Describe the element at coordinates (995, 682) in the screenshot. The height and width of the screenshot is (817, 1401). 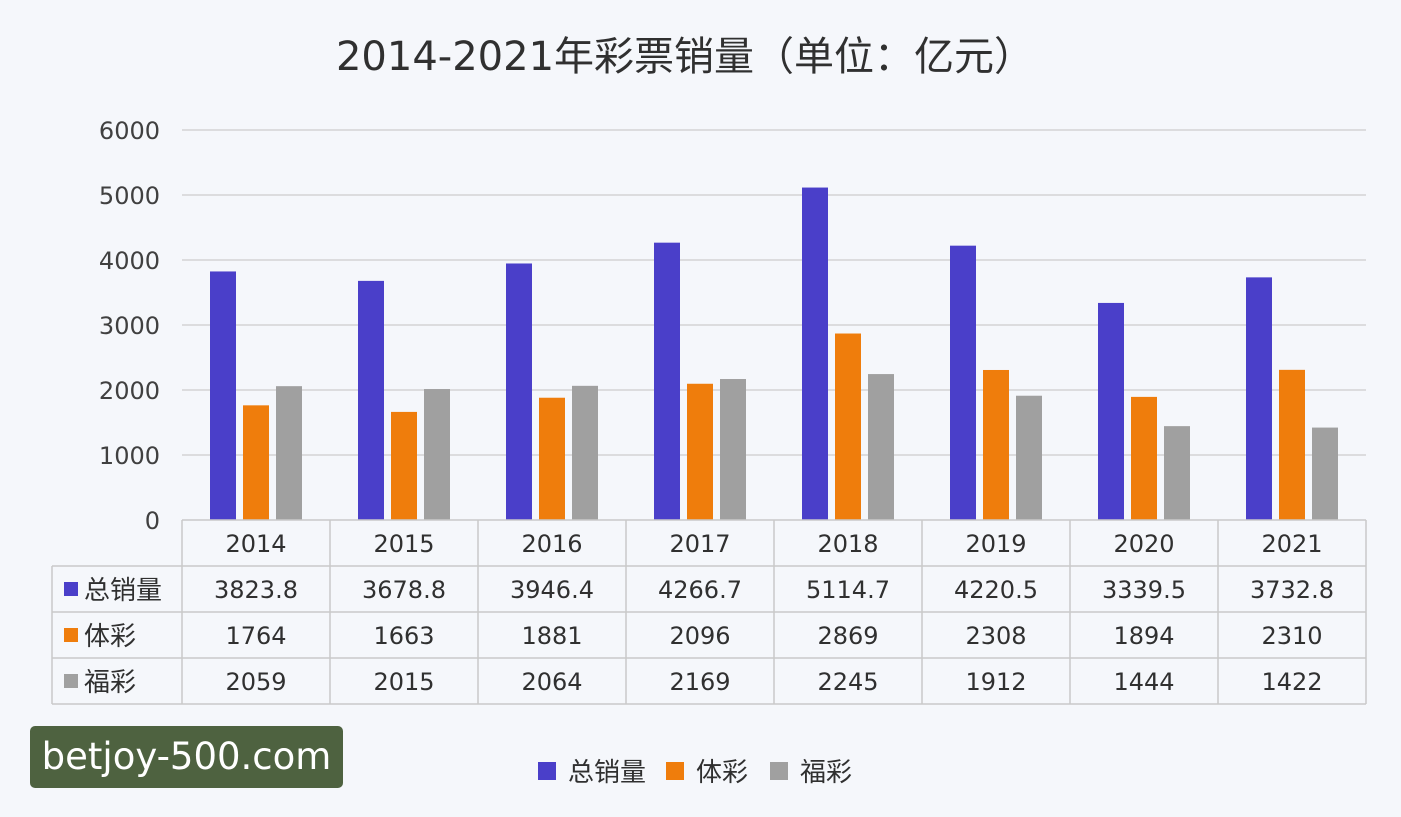
I see `data-label: 1912` at that location.